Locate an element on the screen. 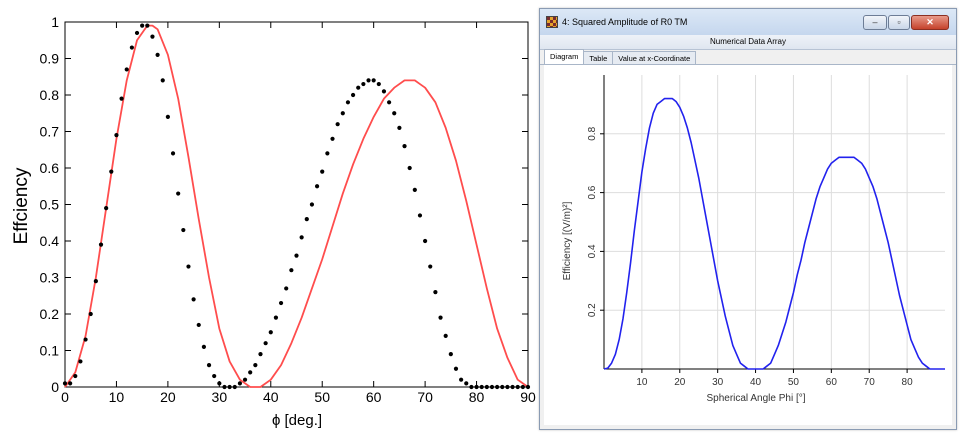  left-x-tick-label: 70 is located at coordinates (425, 397).